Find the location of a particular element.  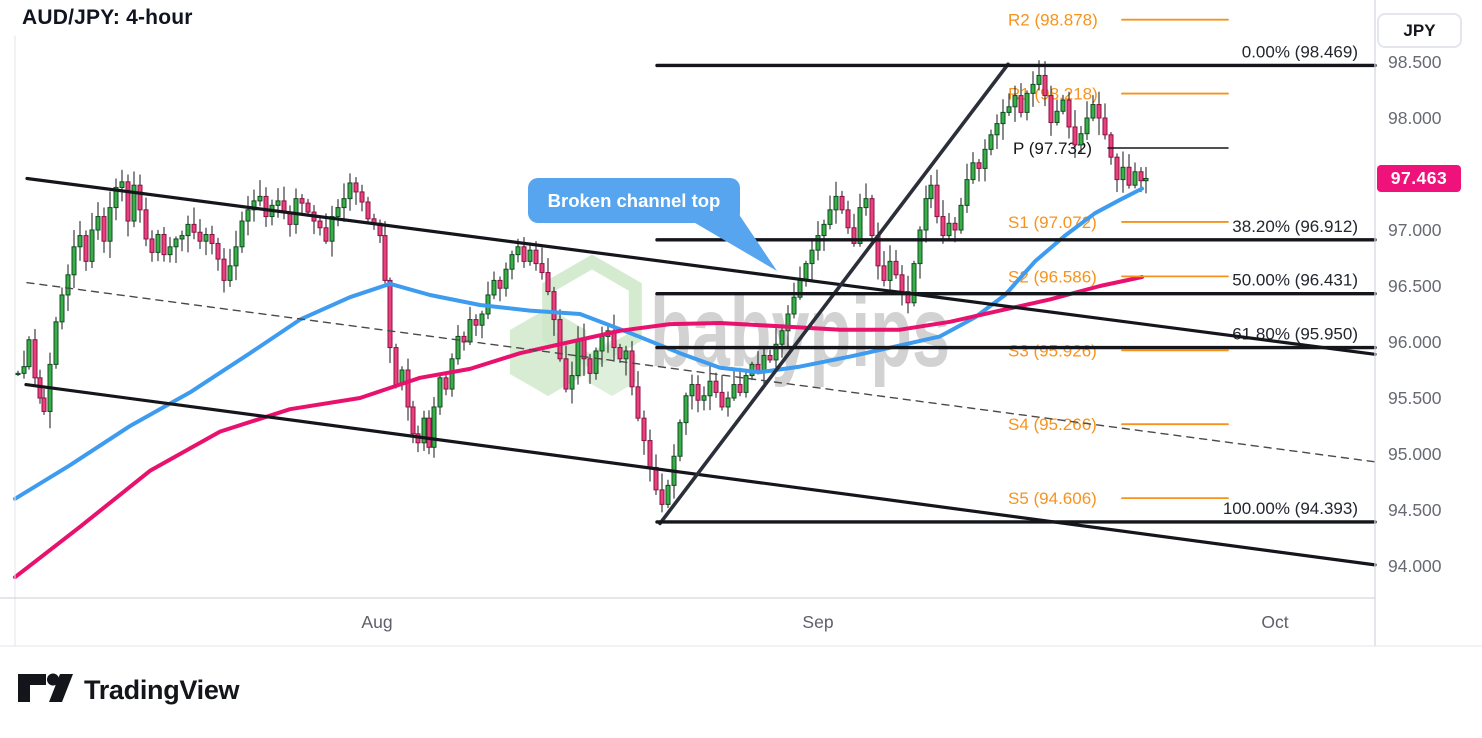

currency-label-box: JPY is located at coordinates (1419, 30).